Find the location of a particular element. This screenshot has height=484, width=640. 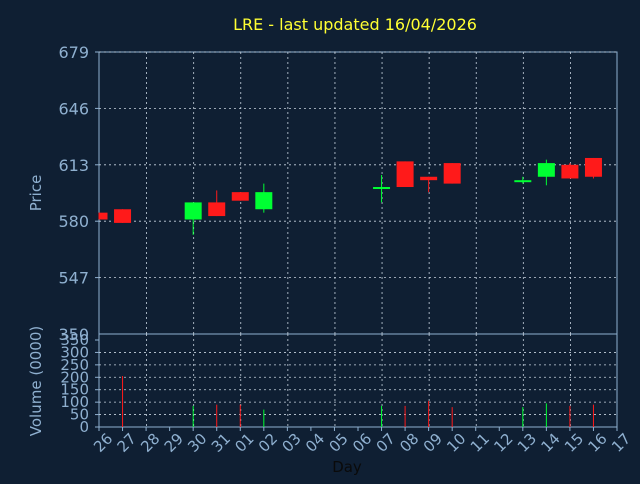

x-tick-label: 09 is located at coordinates (433, 443).